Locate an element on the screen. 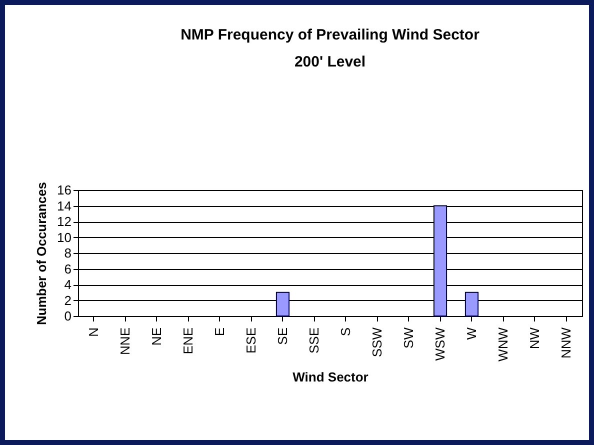  x-tick-label: S is located at coordinates (345, 331).